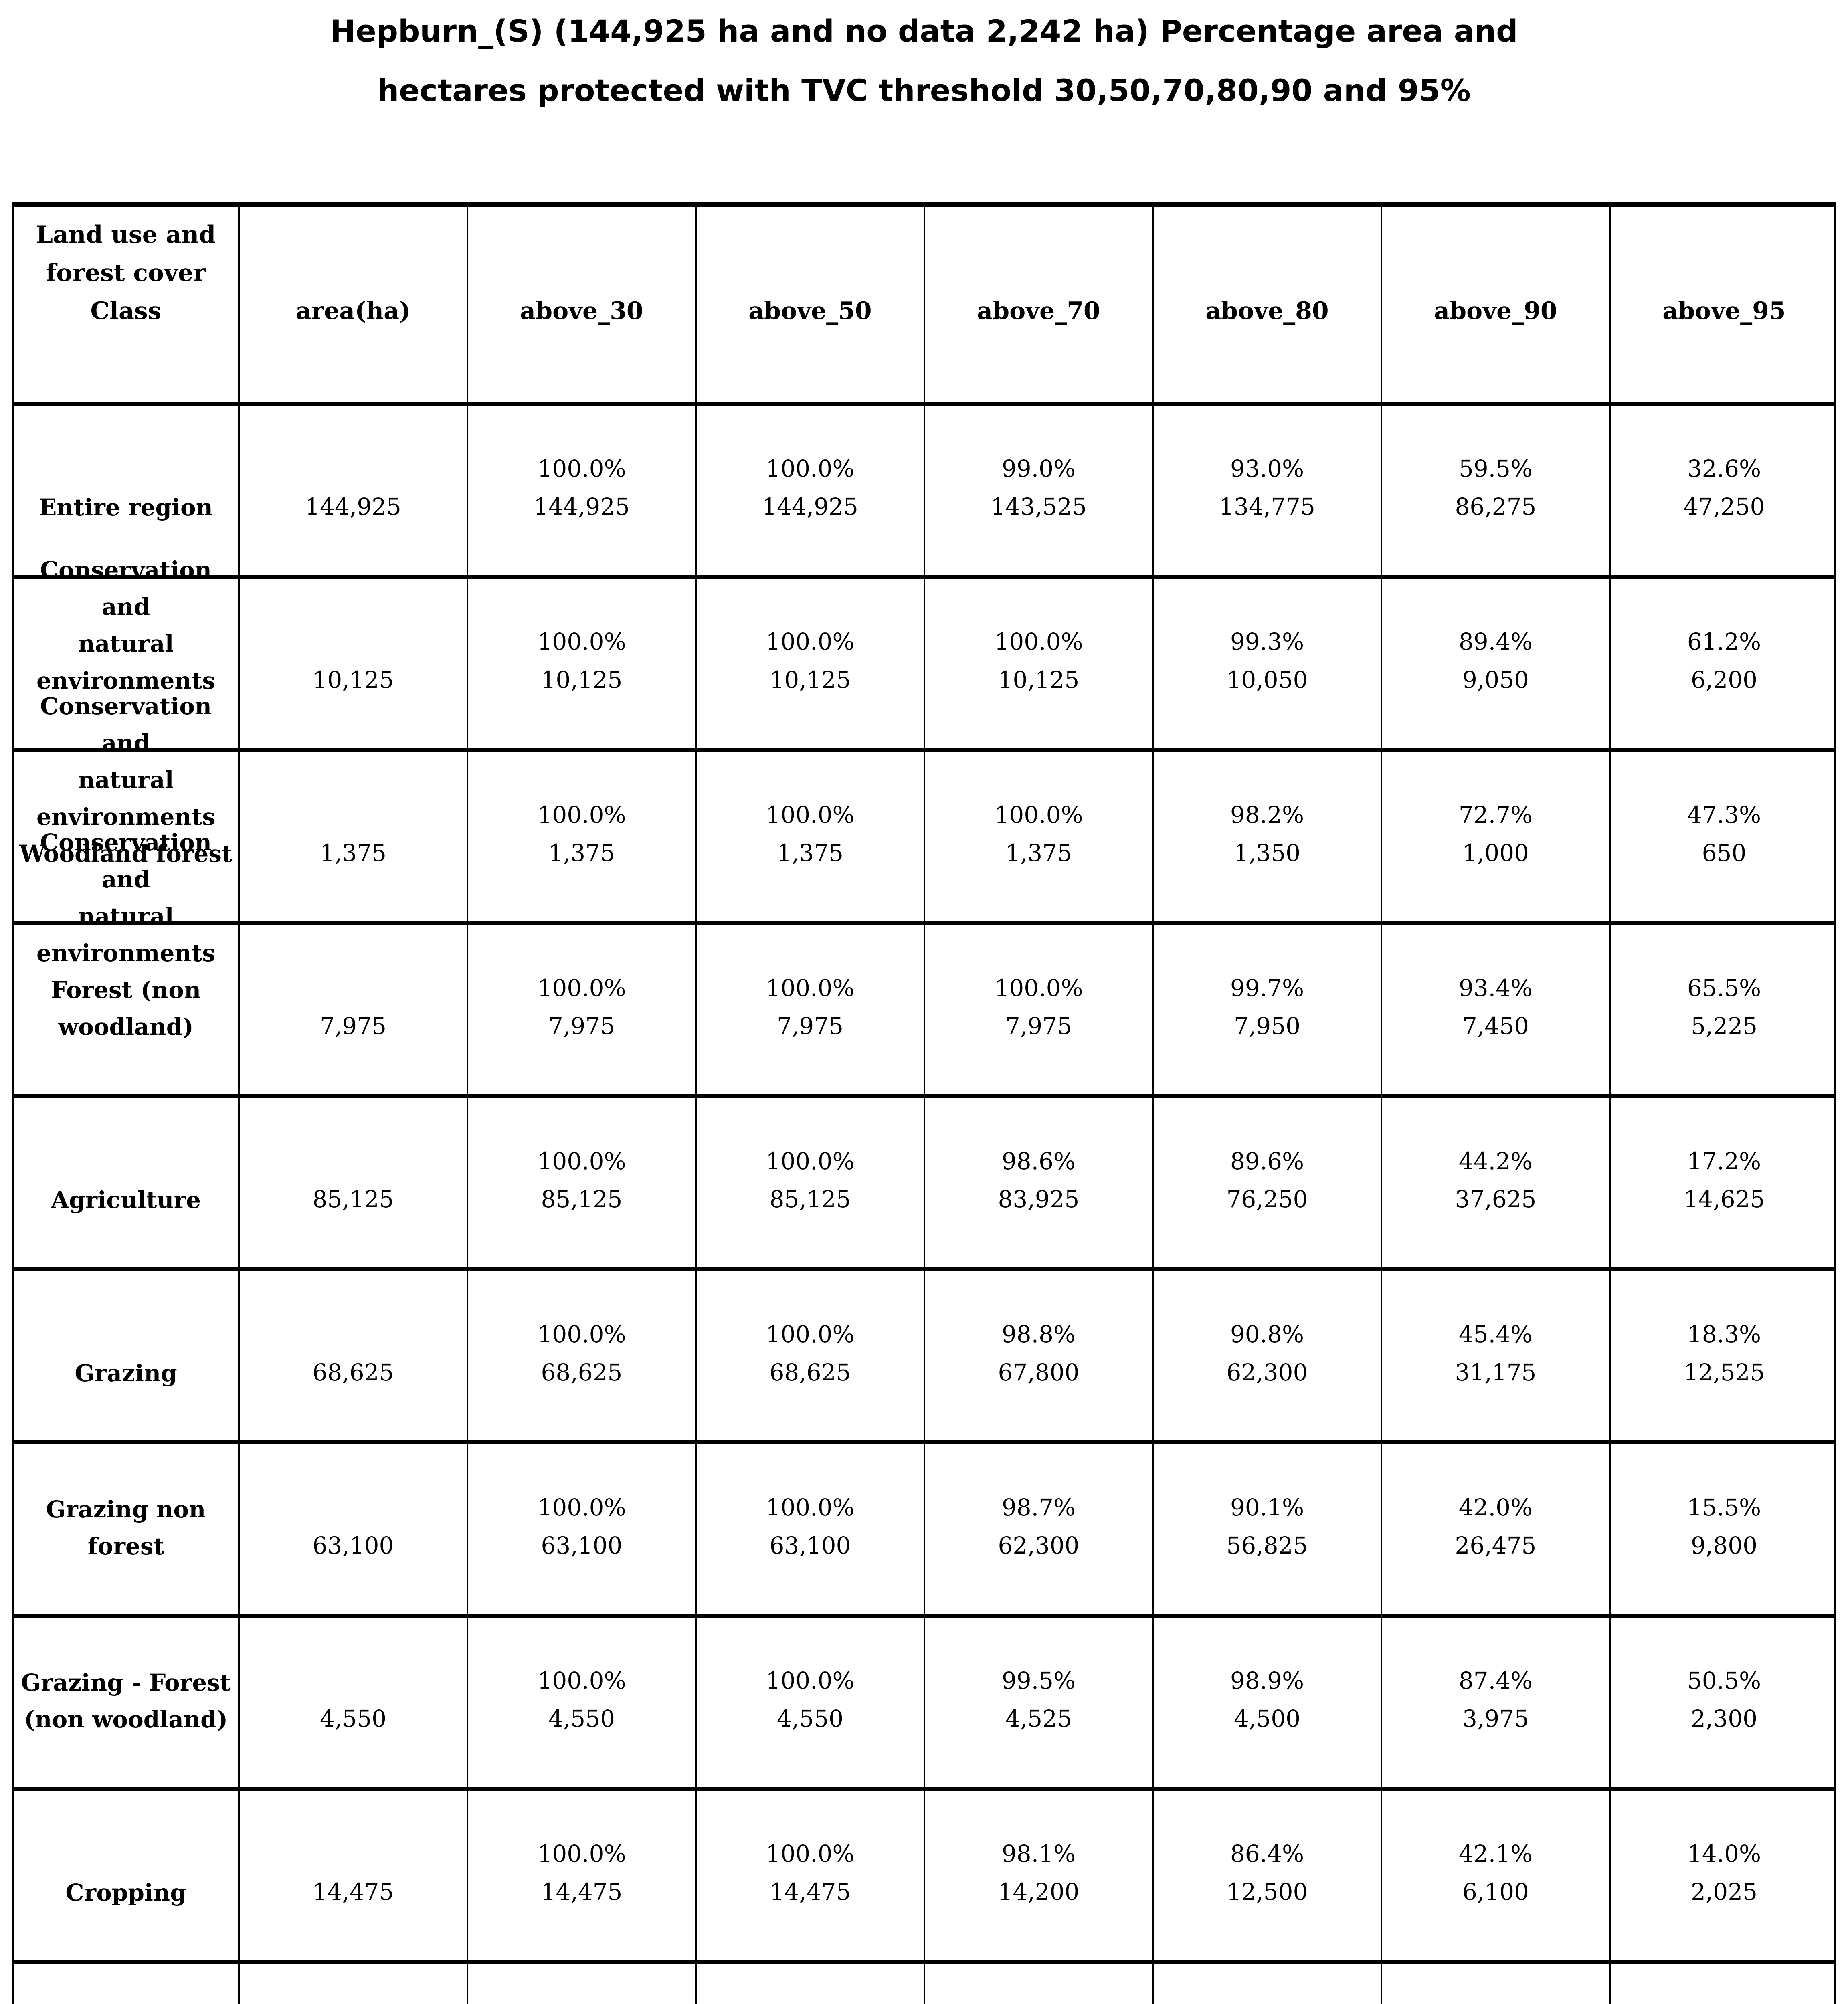  I want to click on above-50-cell: 100.0% 10,125, so click(809, 663).